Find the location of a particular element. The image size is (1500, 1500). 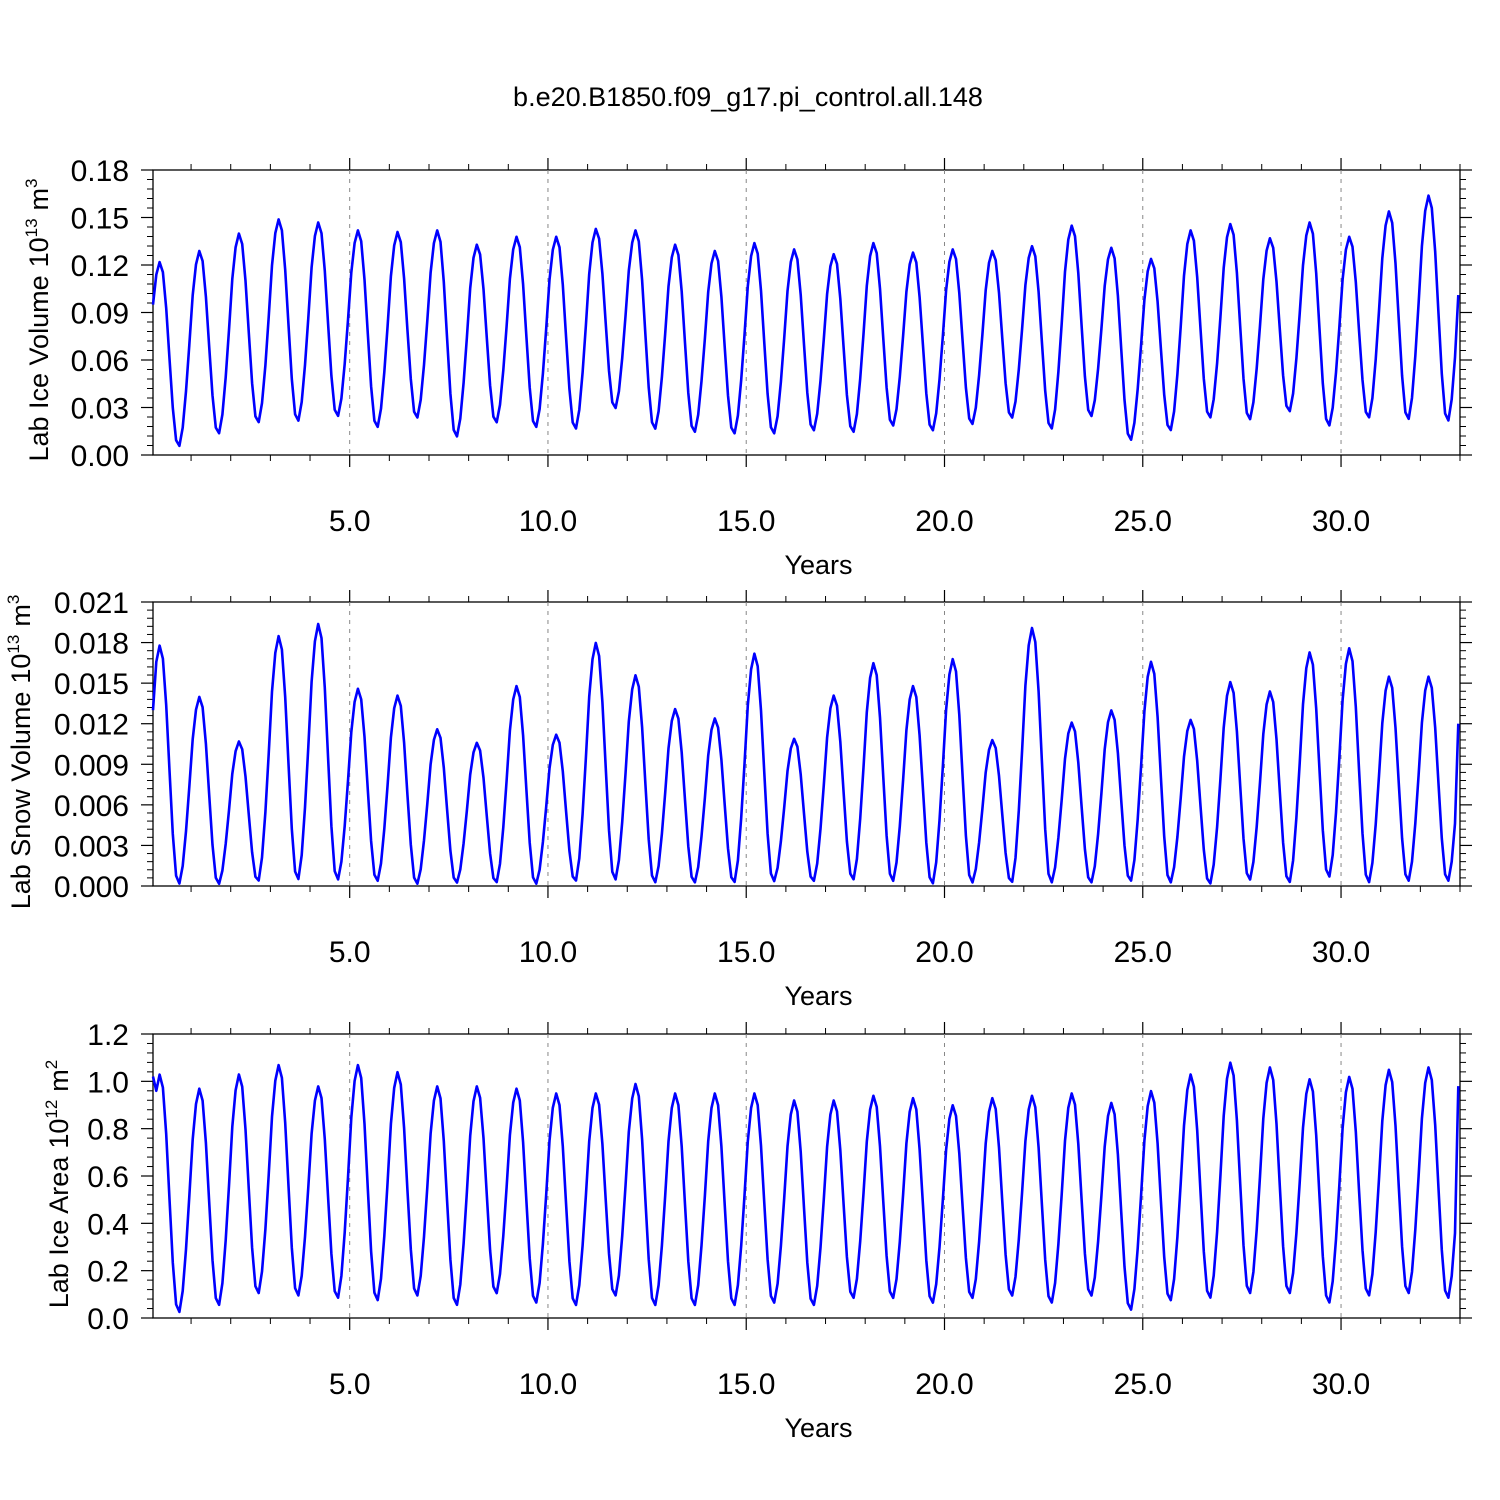

y-tick-label: 0.021 is located at coordinates (91, 603).